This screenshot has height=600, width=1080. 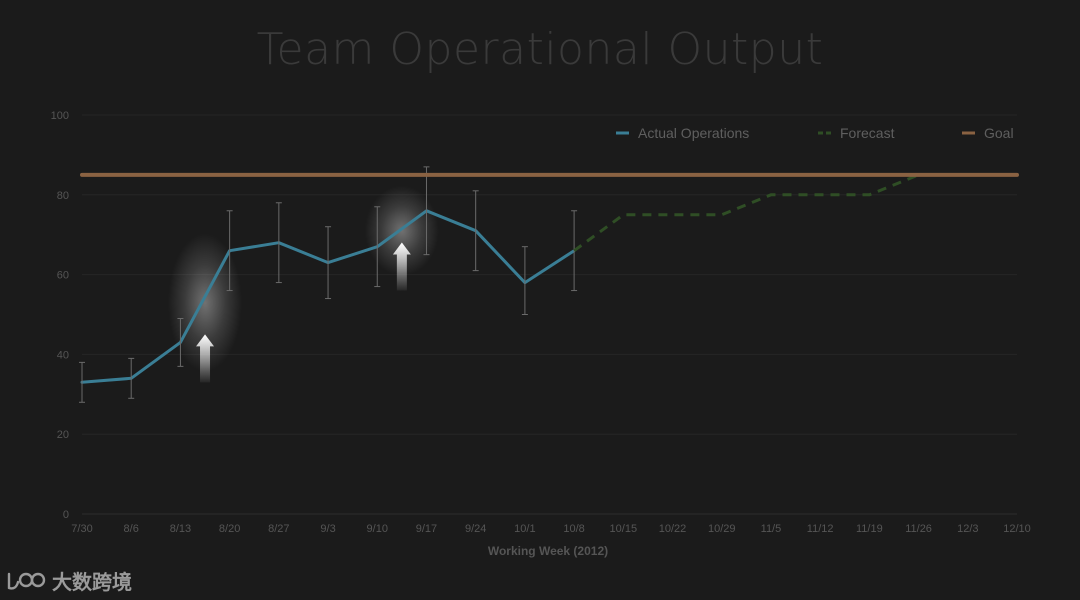 What do you see at coordinates (624, 529) in the screenshot?
I see `x-tick-label: 10/15` at bounding box center [624, 529].